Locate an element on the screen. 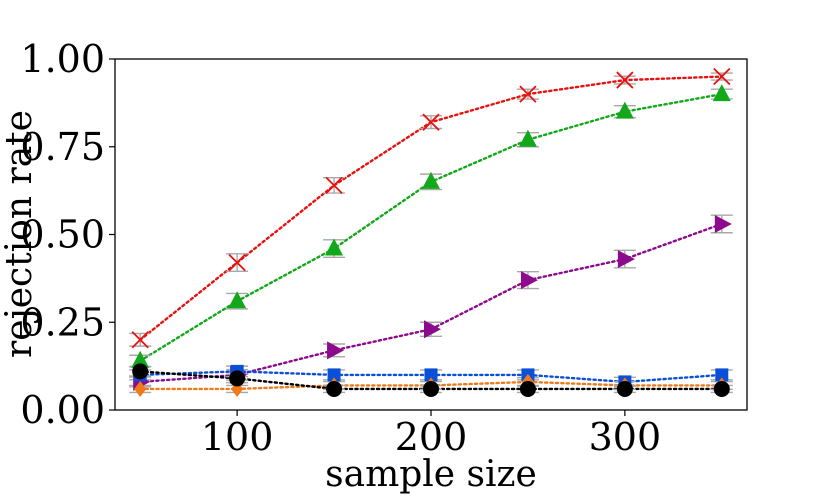 The image size is (830, 498). y-tick-label: 0.25 is located at coordinates (62, 322).